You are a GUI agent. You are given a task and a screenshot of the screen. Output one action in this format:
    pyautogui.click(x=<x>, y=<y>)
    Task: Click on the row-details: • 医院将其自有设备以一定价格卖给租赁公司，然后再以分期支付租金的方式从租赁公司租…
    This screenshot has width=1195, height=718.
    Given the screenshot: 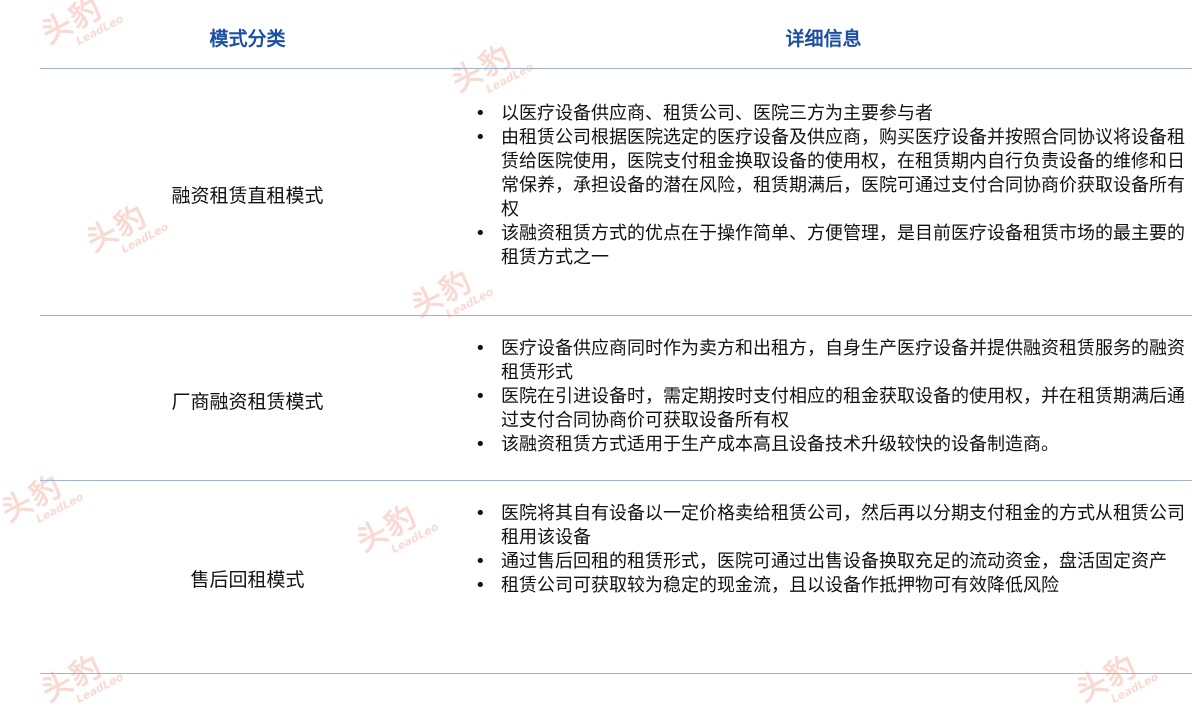 What is the action you would take?
    pyautogui.click(x=835, y=550)
    